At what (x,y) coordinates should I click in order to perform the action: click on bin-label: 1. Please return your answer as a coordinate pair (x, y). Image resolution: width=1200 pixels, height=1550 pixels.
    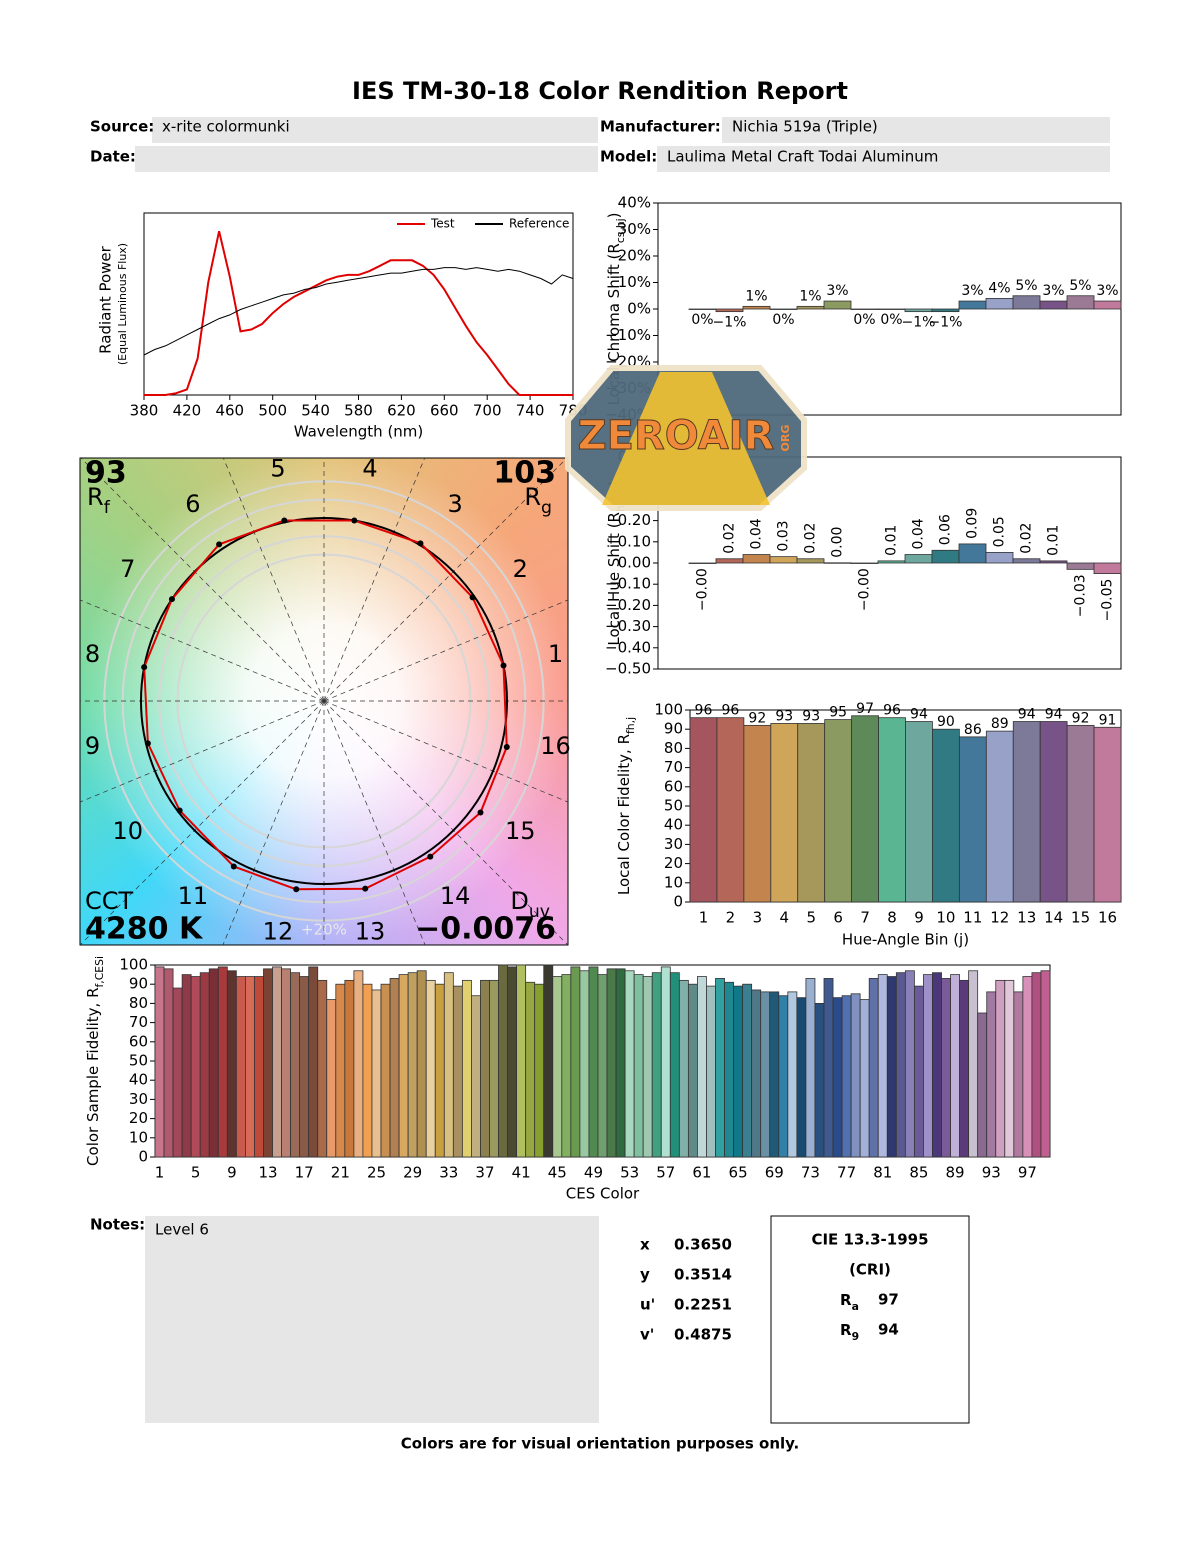
    Looking at the image, I should click on (555, 654).